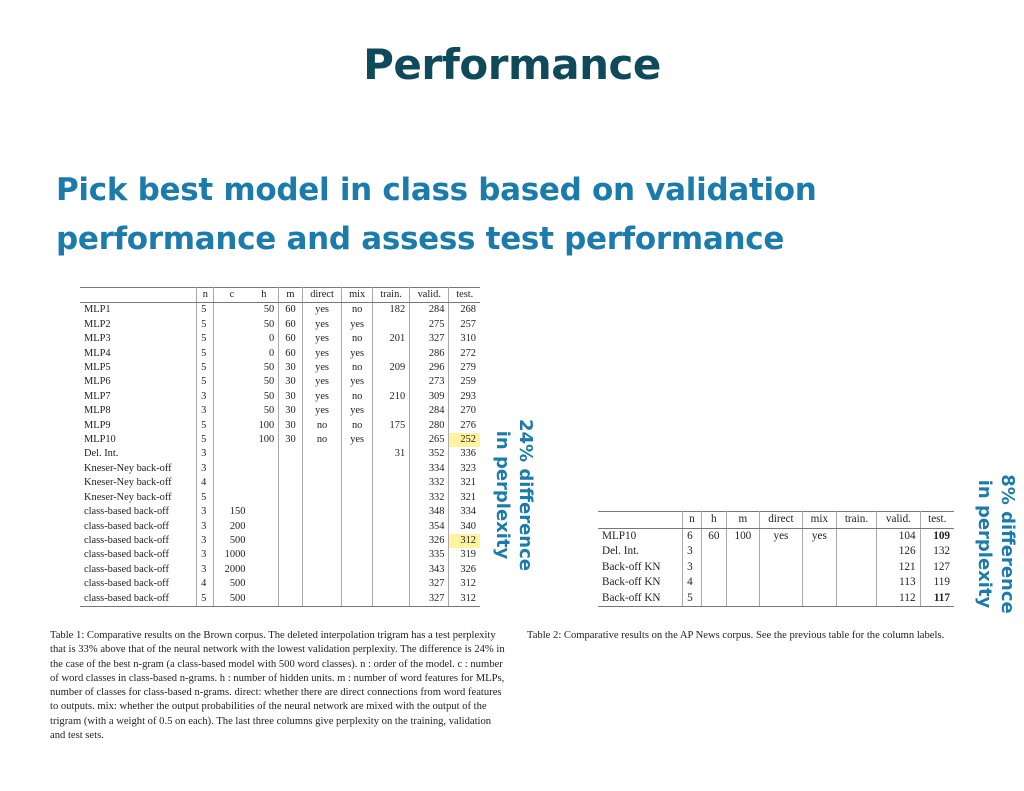 The width and height of the screenshot is (1024, 791). What do you see at coordinates (714, 520) in the screenshot?
I see `table2-header-h: h` at bounding box center [714, 520].